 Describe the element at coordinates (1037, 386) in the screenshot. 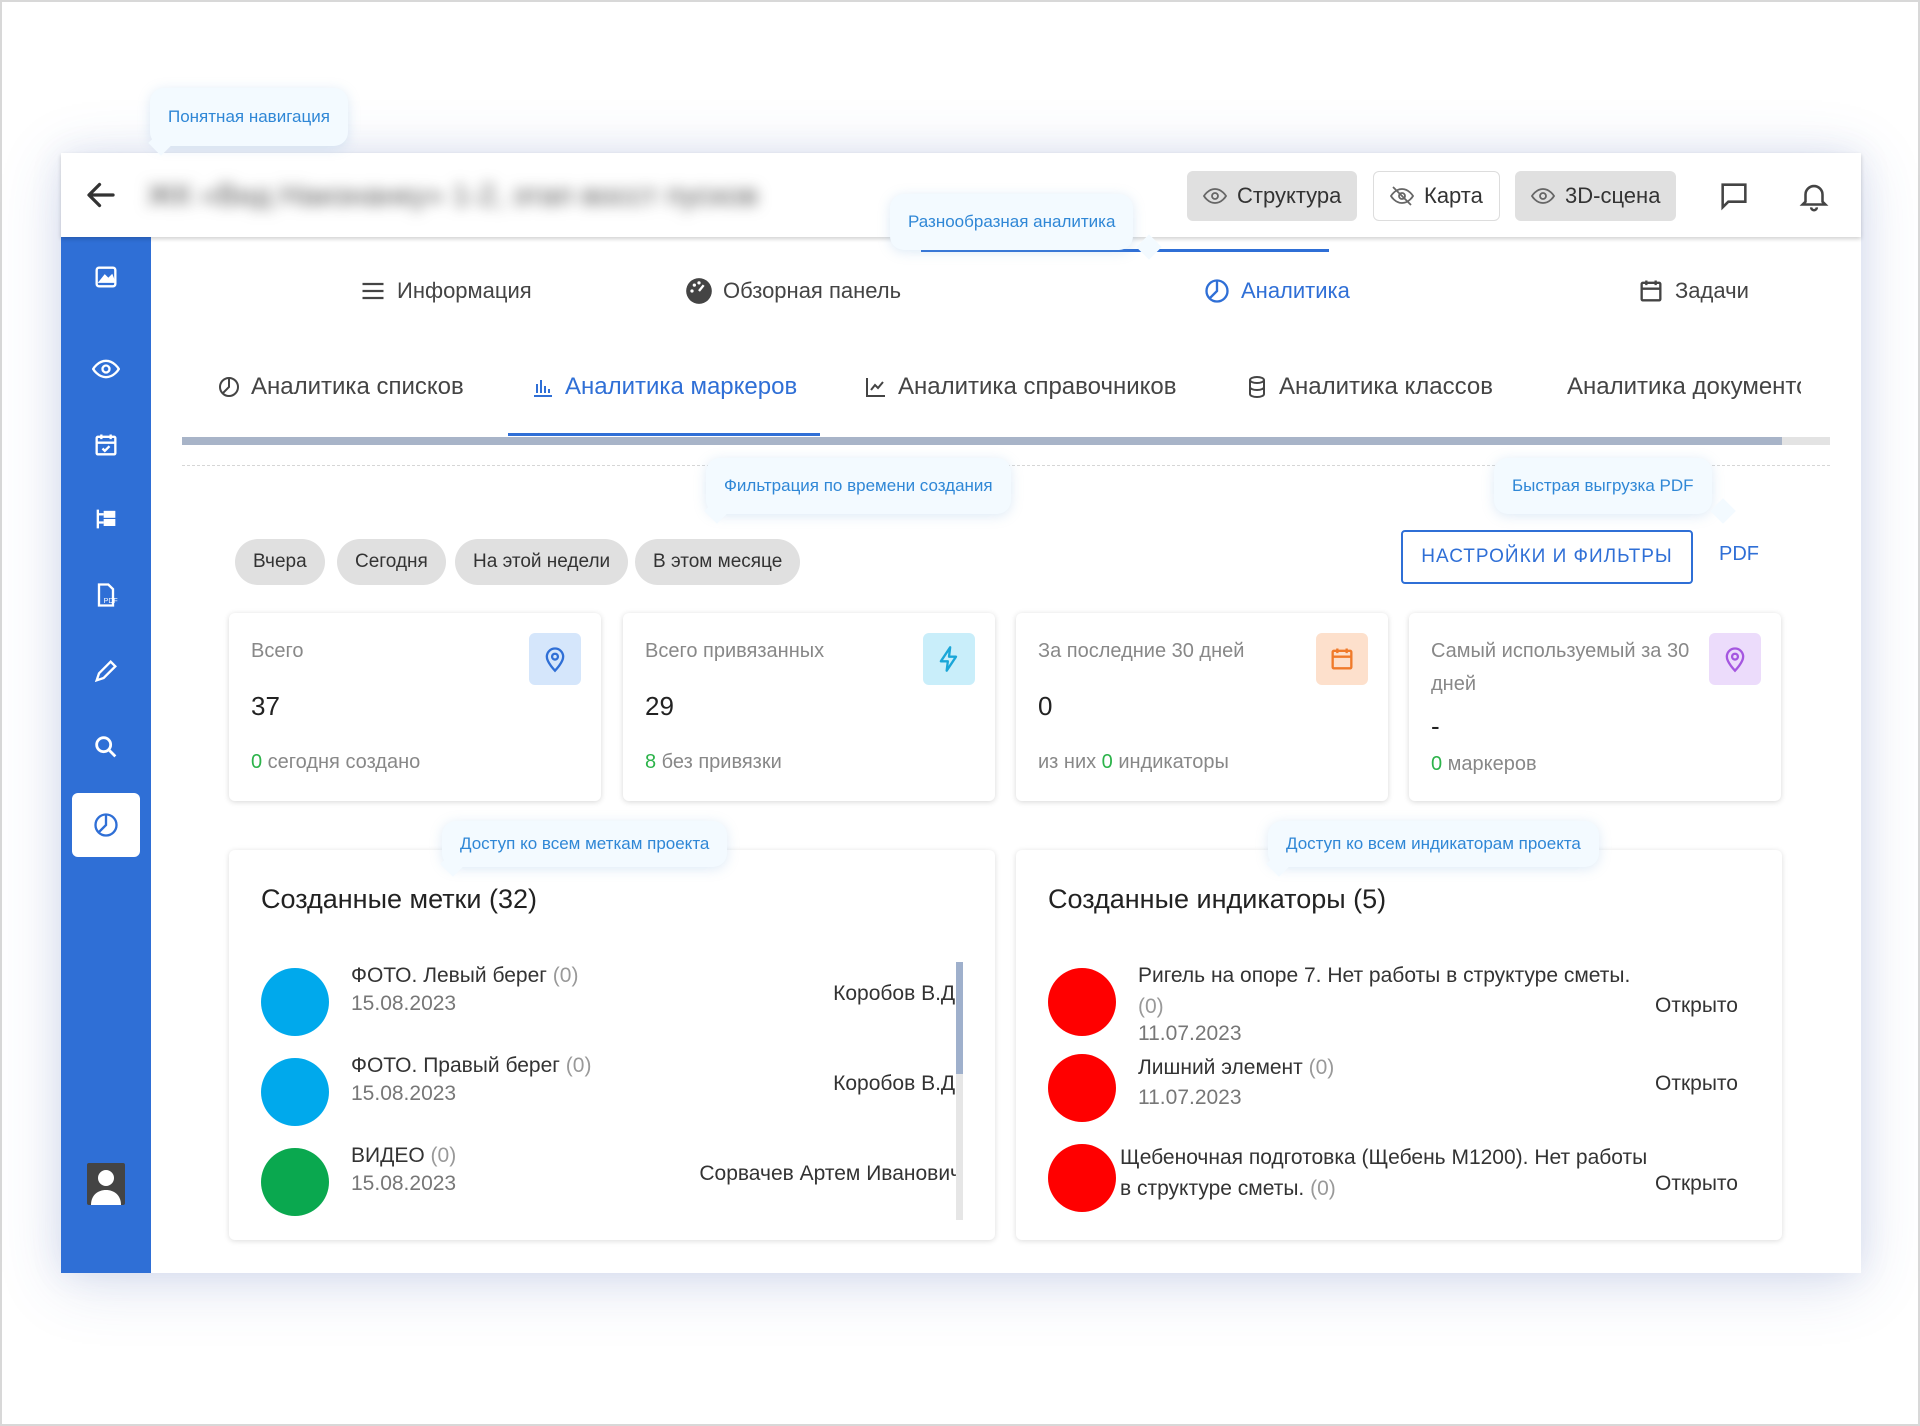

I see `tab-reference-analytics-label: Аналитика справочников` at that location.